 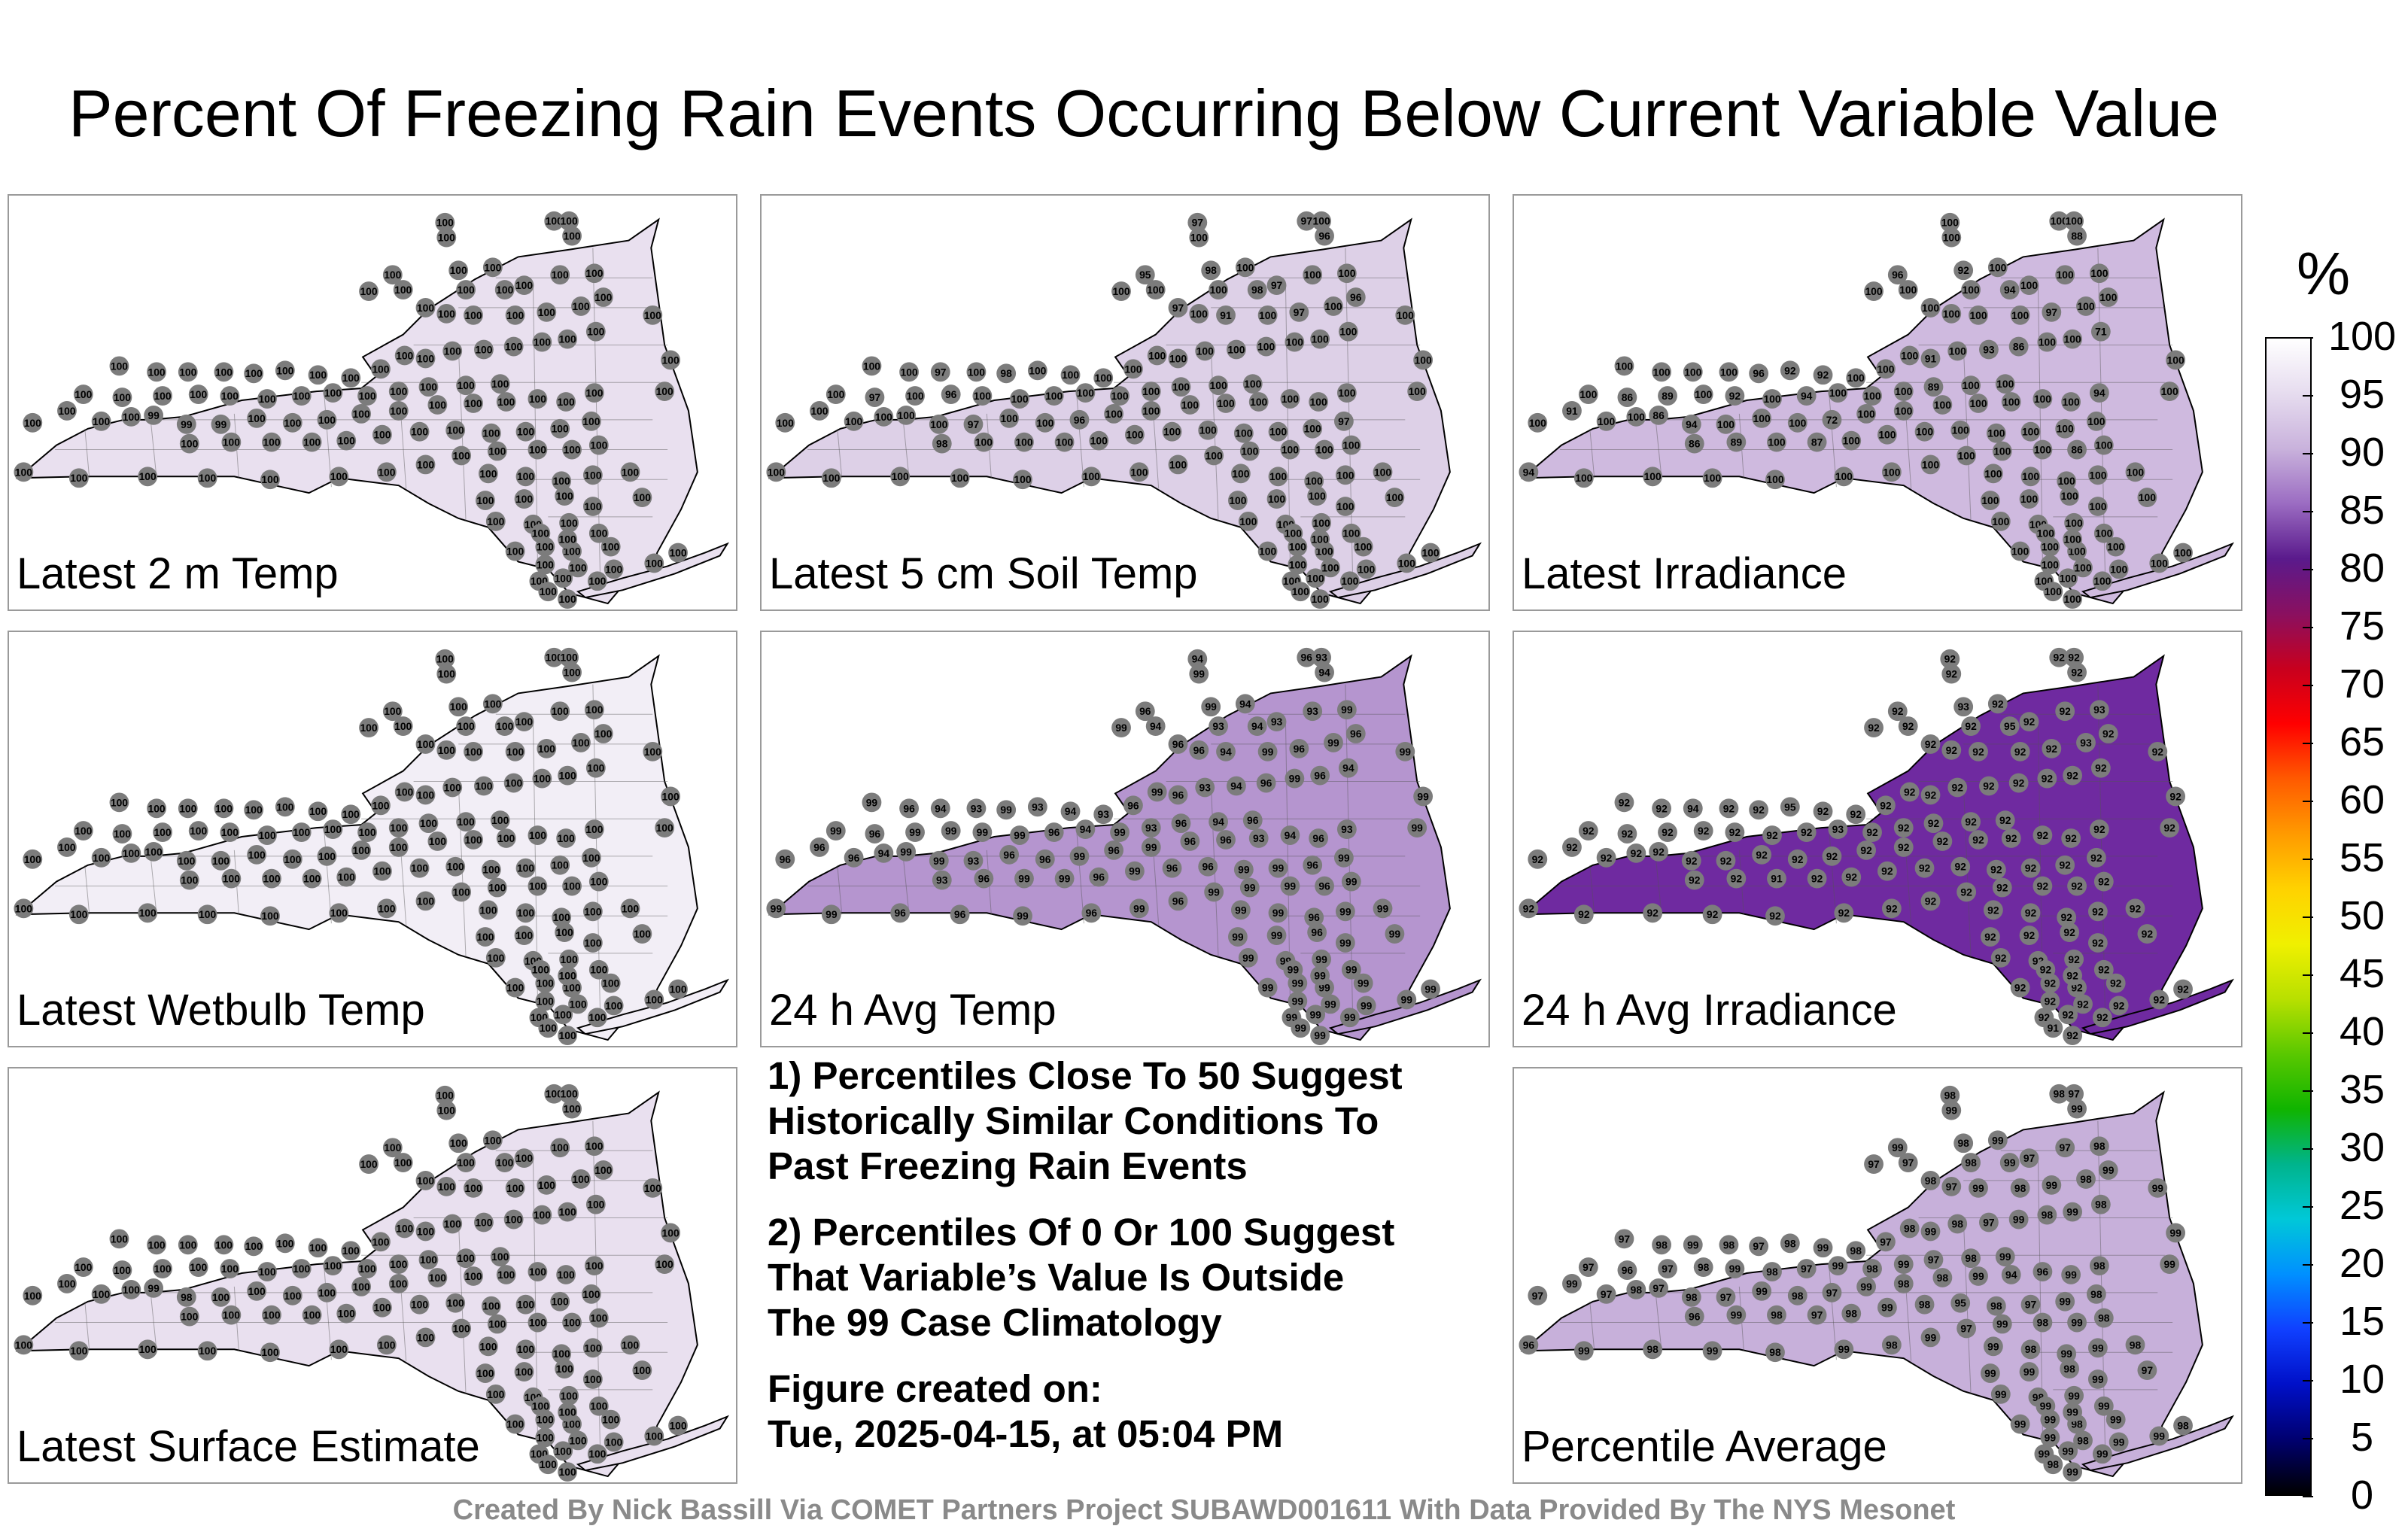 What do you see at coordinates (1817, 442) in the screenshot?
I see `station-value: 87` at bounding box center [1817, 442].